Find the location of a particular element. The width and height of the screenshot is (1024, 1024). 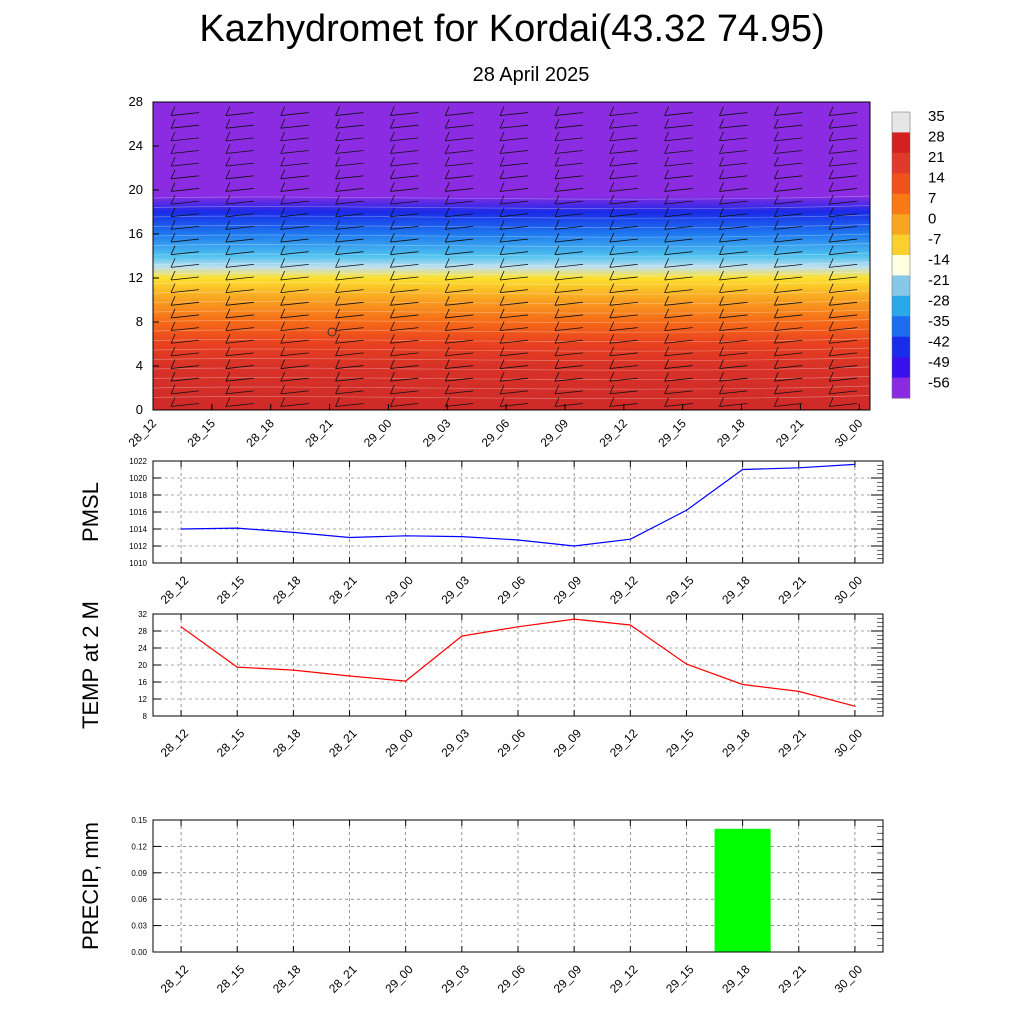

x-tick-label: 29_12 is located at coordinates (624, 743).